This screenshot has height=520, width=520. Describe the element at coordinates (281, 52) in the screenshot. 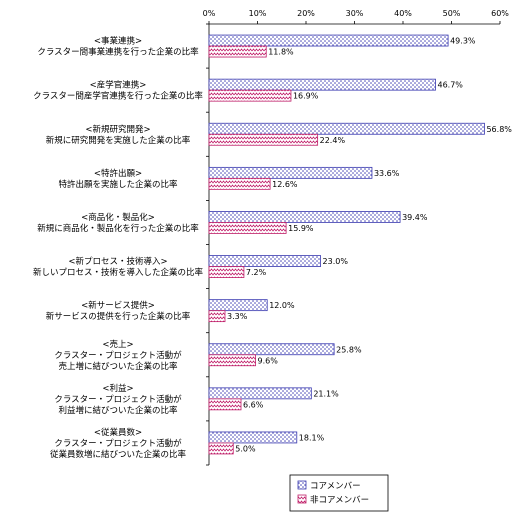

I see `data-label: 11.8%` at that location.